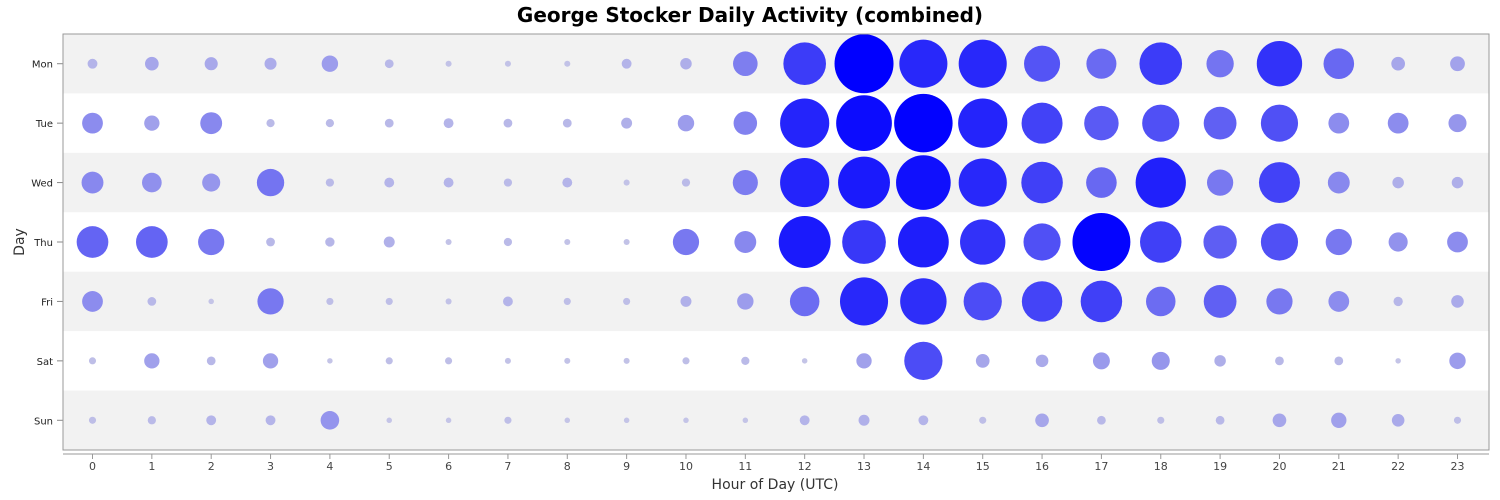 The width and height of the screenshot is (1500, 500). I want to click on x-tick-label: 16, so click(1042, 466).